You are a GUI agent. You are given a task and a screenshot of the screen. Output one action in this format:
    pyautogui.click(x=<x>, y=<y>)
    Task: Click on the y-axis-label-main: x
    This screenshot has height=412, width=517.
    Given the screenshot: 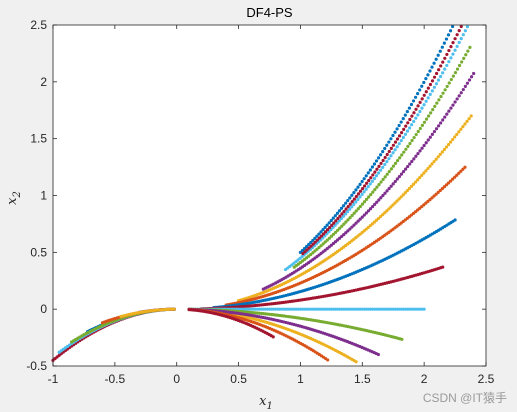 What is the action you would take?
    pyautogui.click(x=12, y=201)
    